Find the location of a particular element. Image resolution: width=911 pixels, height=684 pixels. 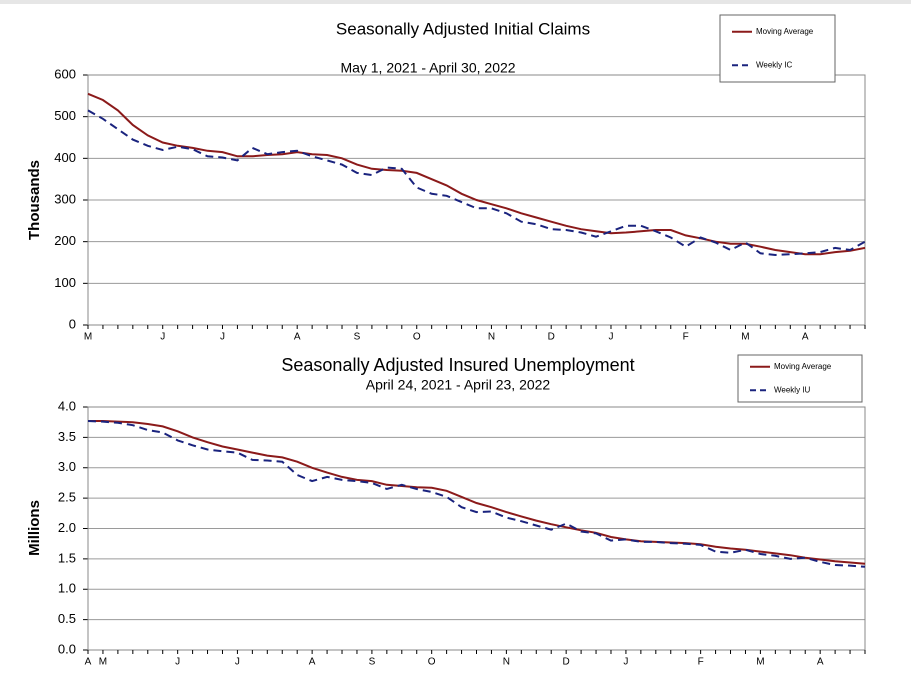

legend: Moving Average Weekly IU is located at coordinates (800, 378).